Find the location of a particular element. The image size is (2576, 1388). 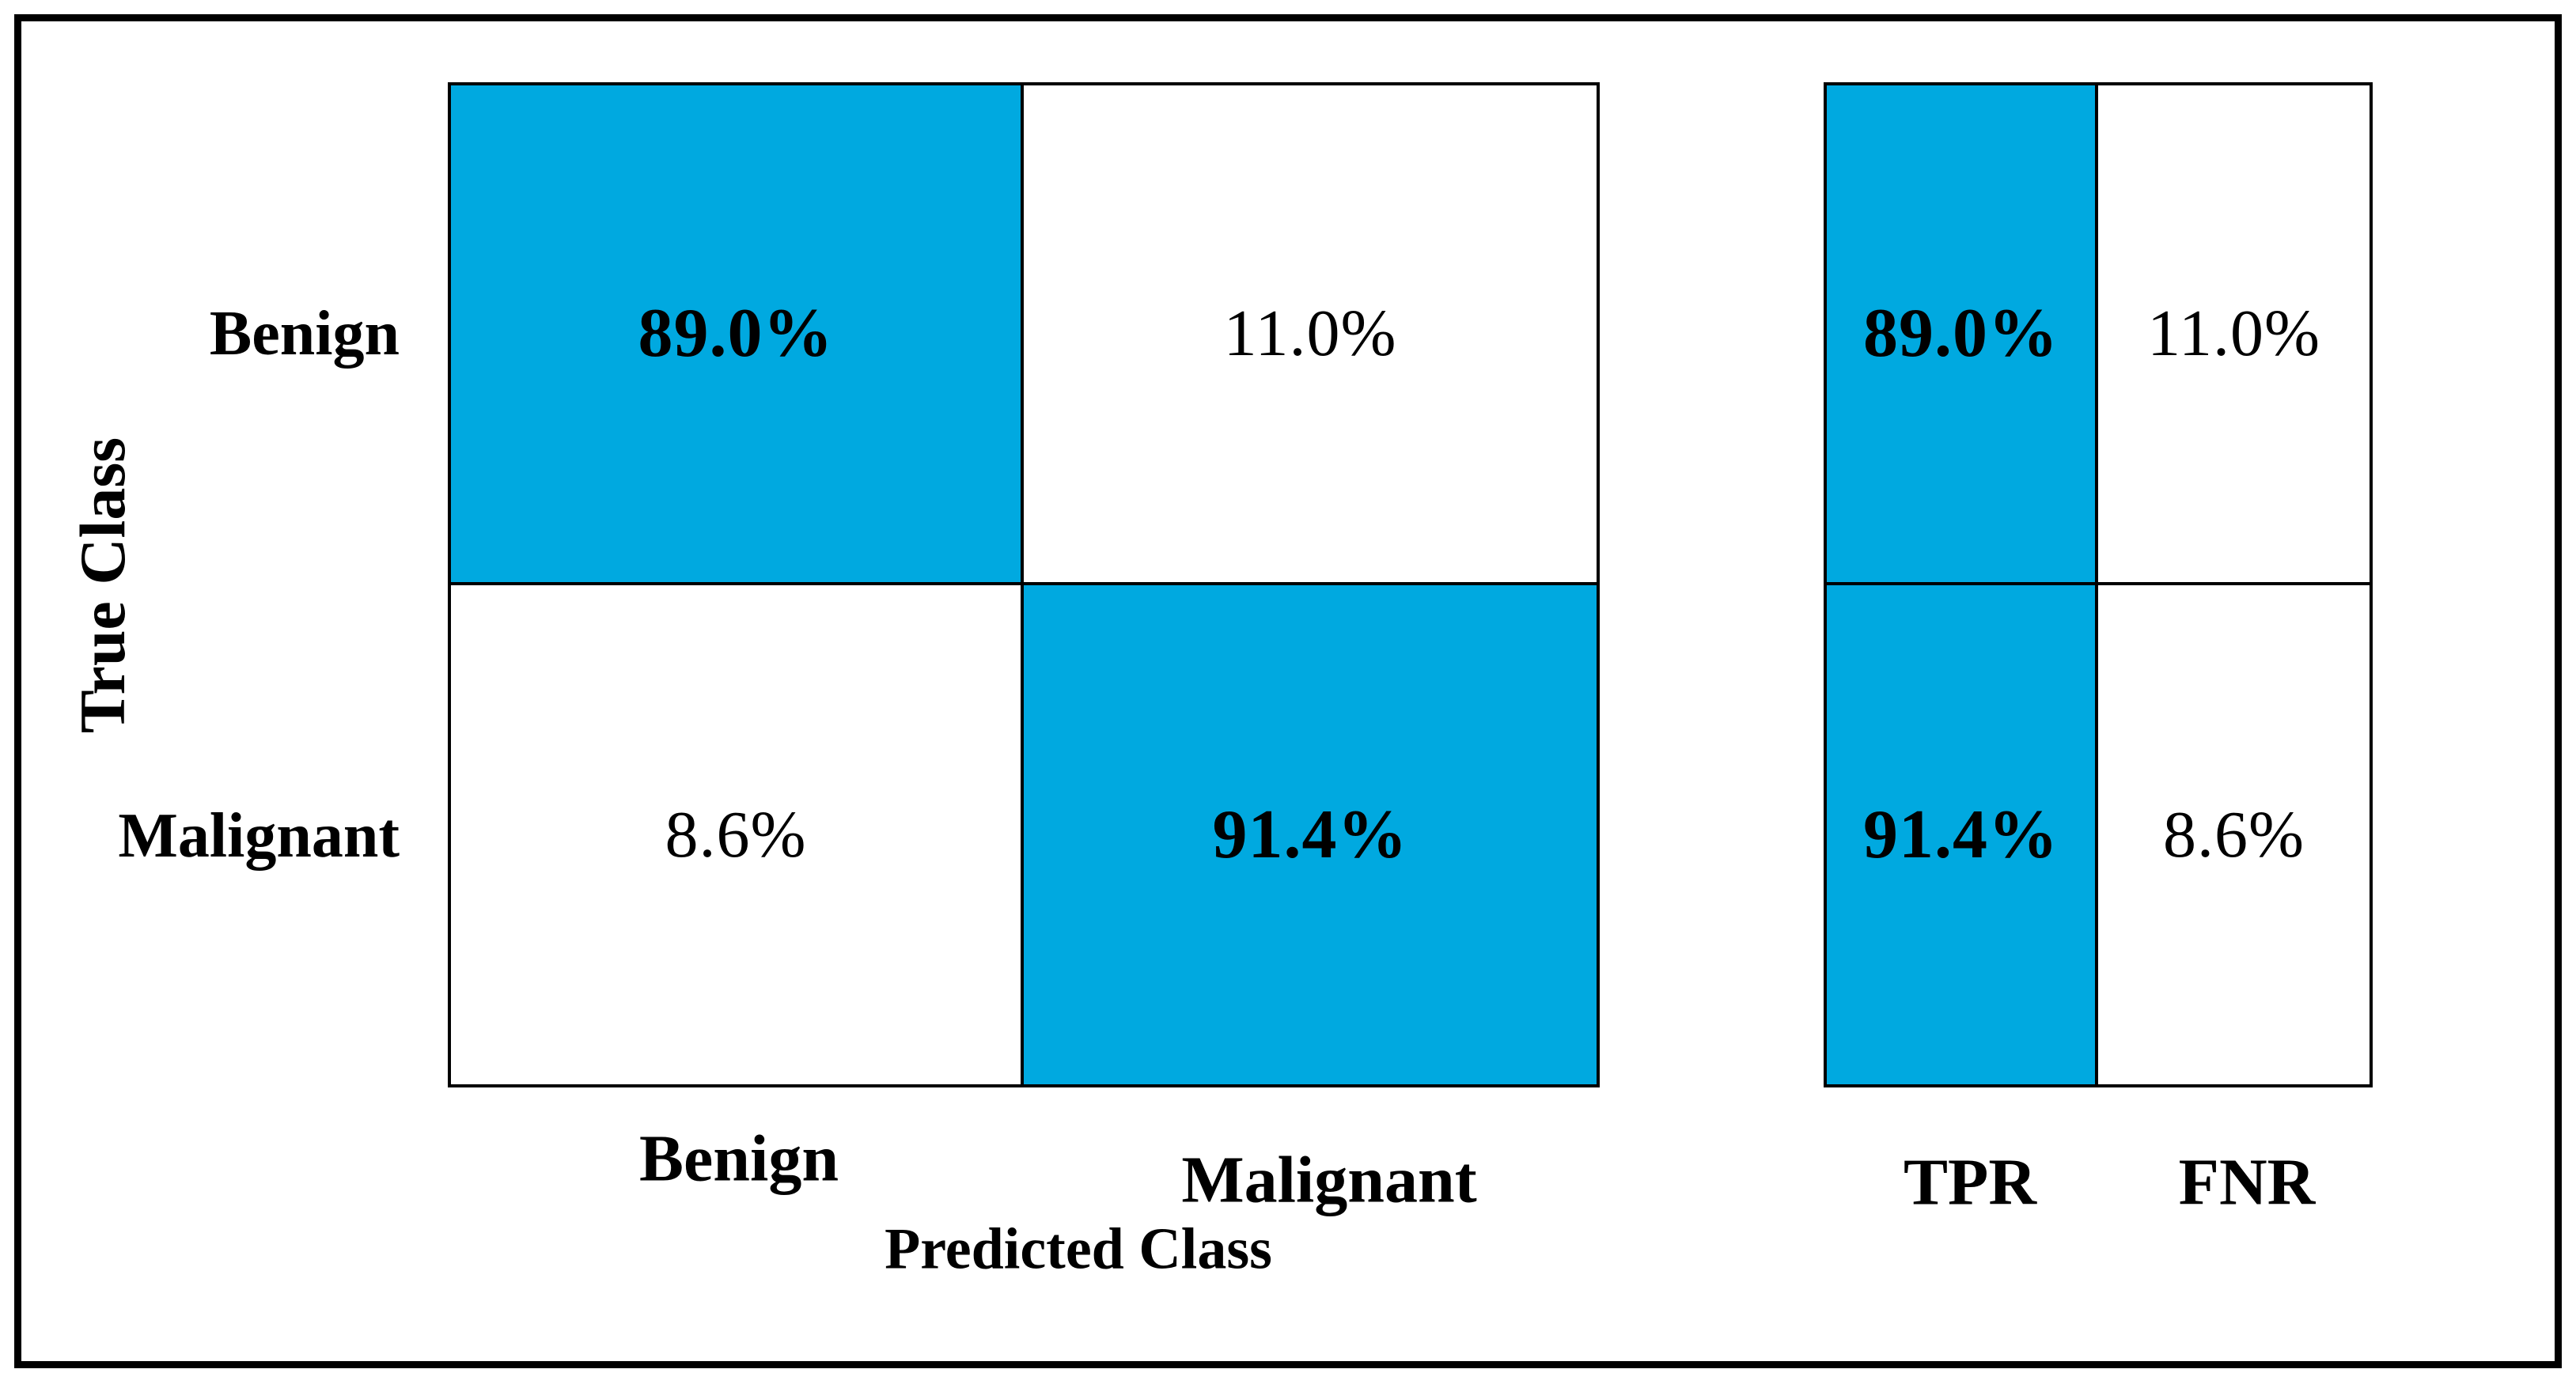

row-label-benign: Benign is located at coordinates (304, 333).